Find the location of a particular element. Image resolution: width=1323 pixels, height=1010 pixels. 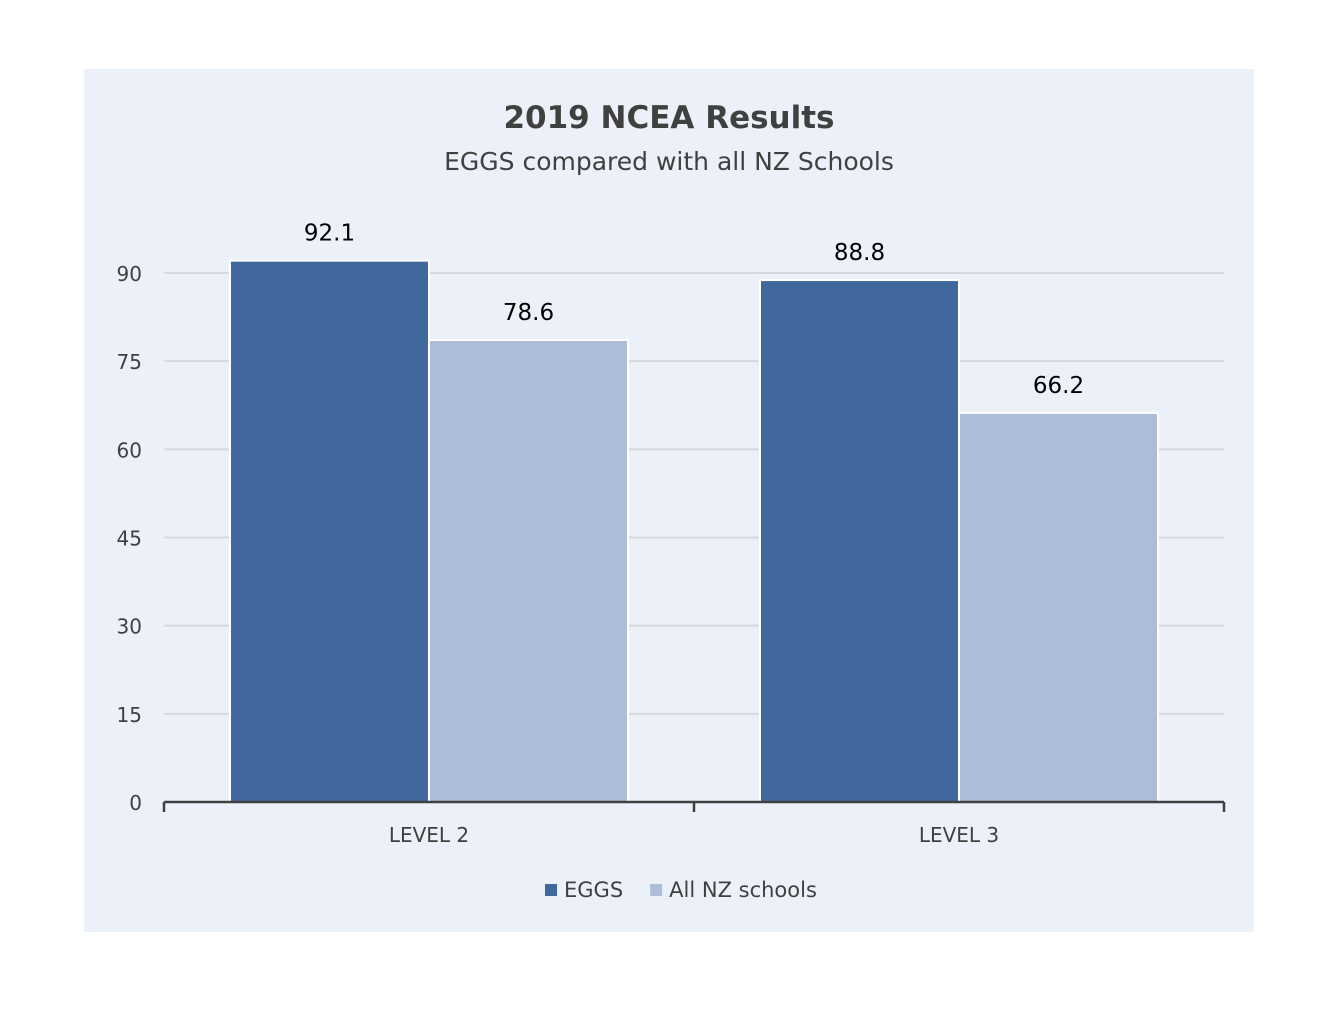

data-label: 78.6 is located at coordinates (528, 313).